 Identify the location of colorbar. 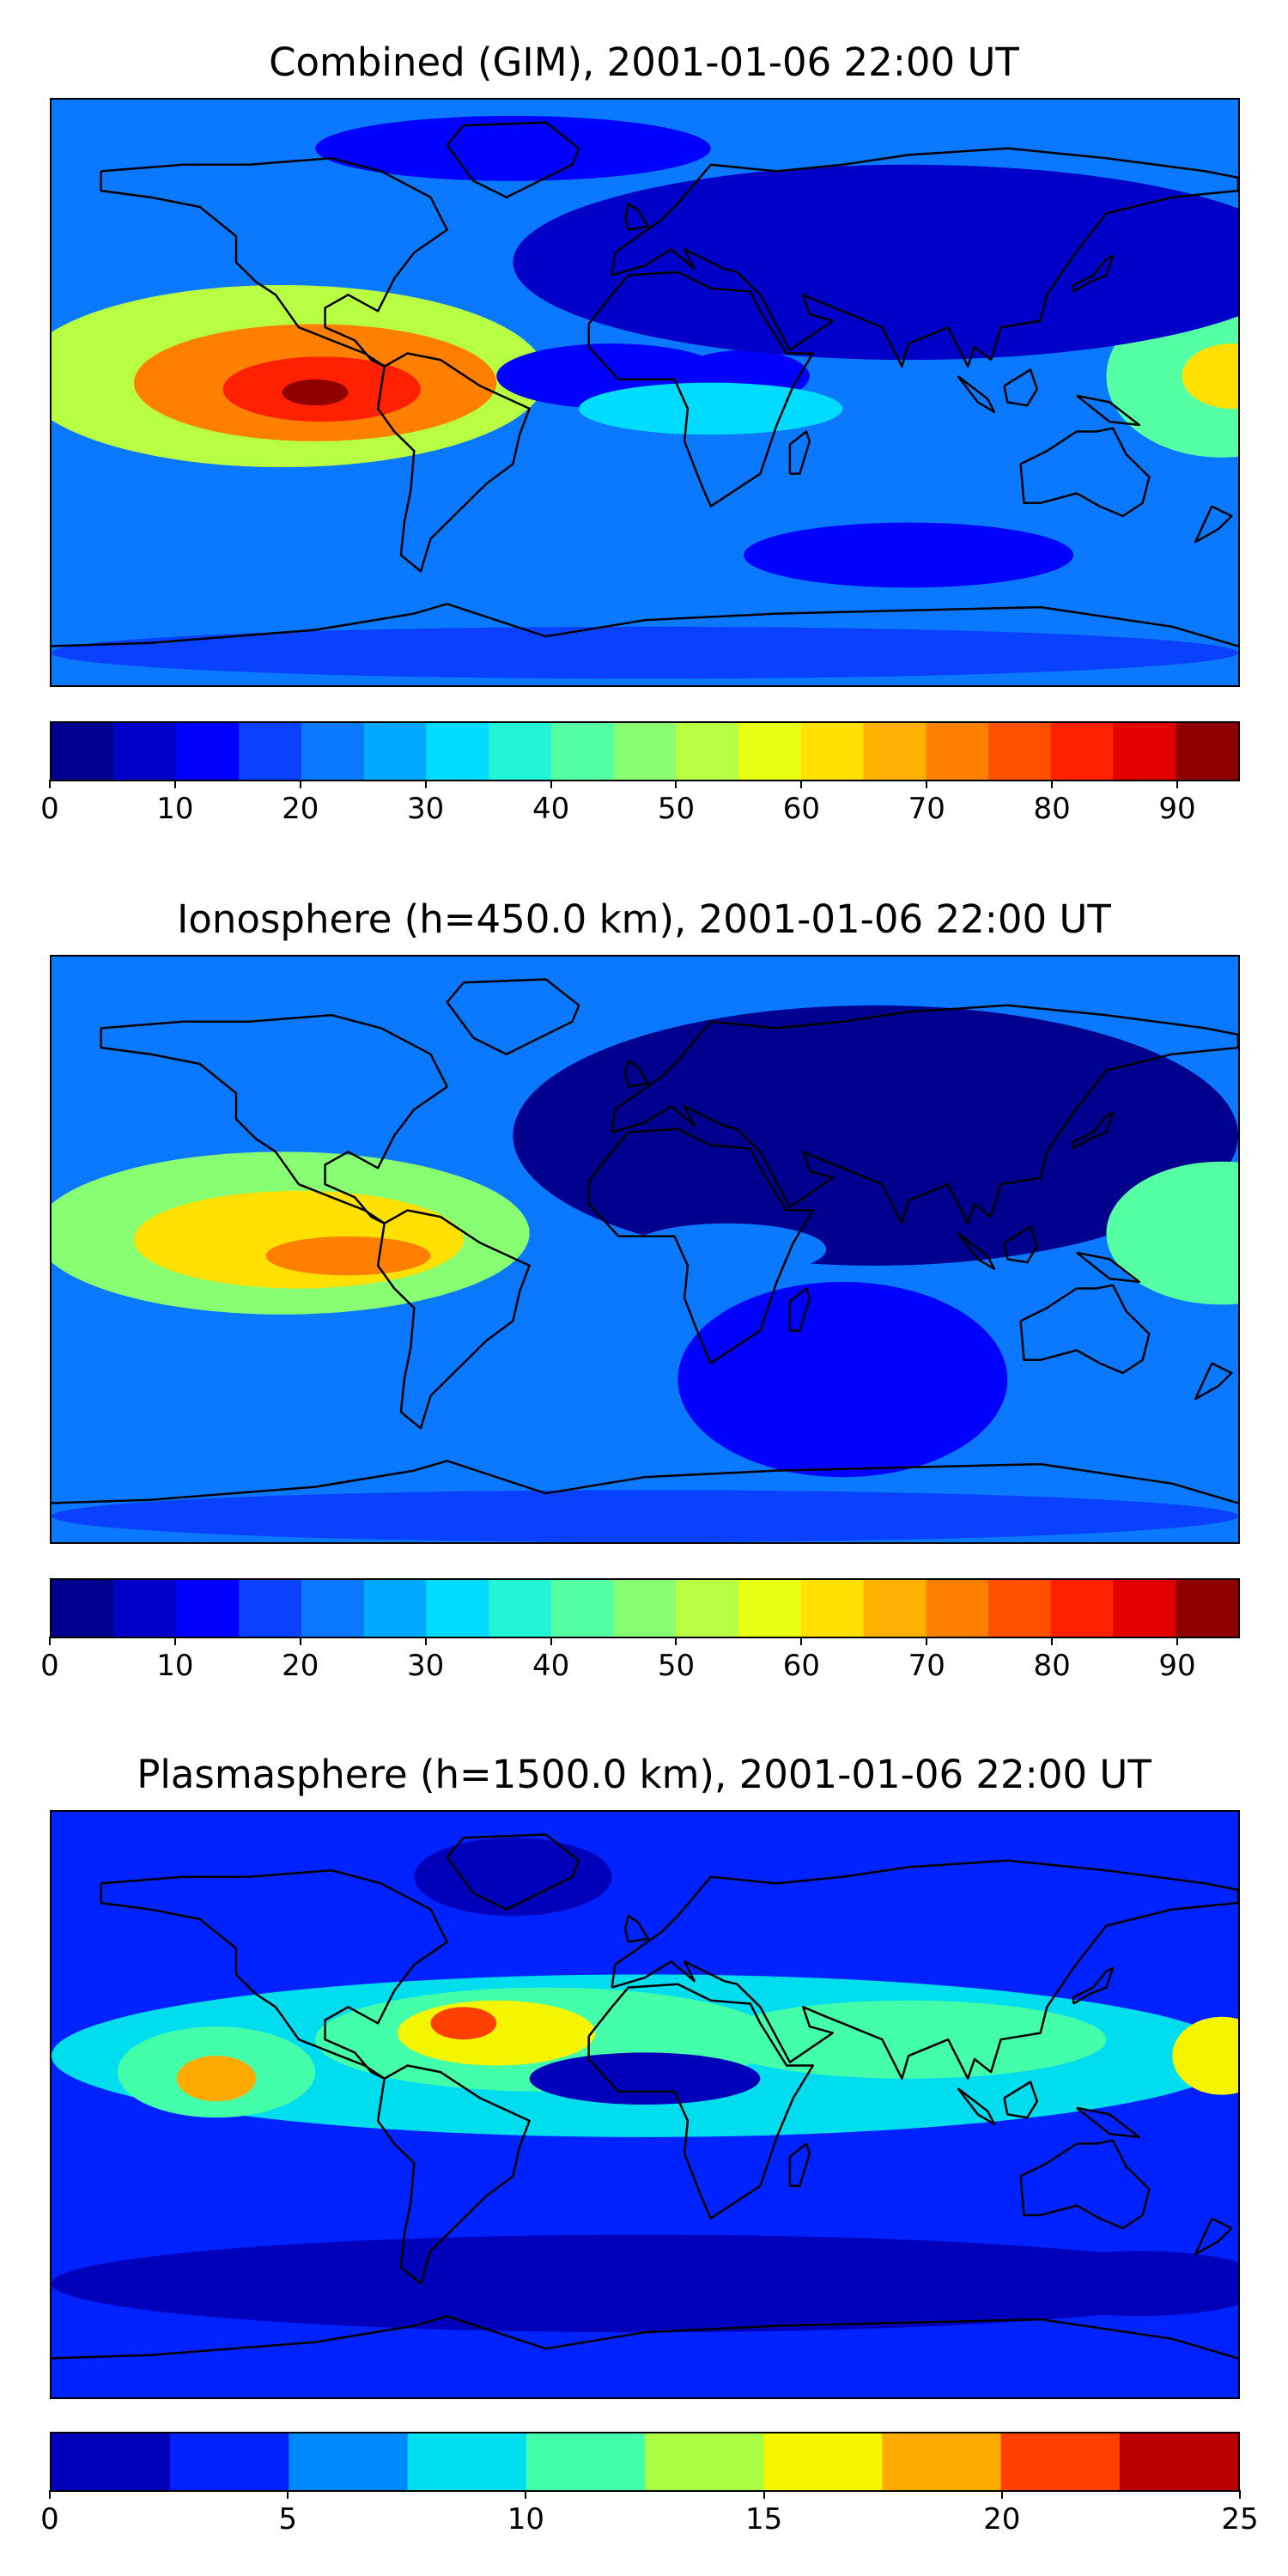
(645, 751).